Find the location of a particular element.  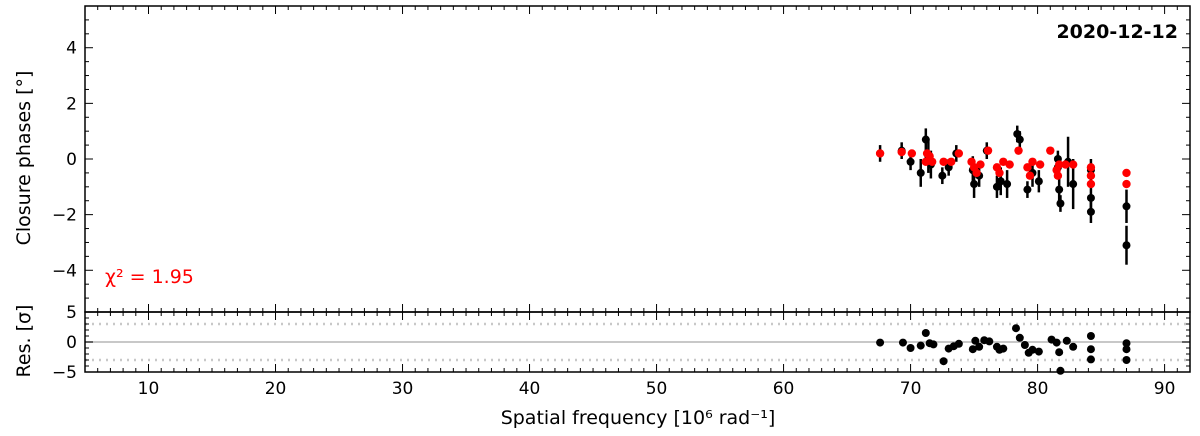

y-tick-label: 5 is located at coordinates (71, 313).